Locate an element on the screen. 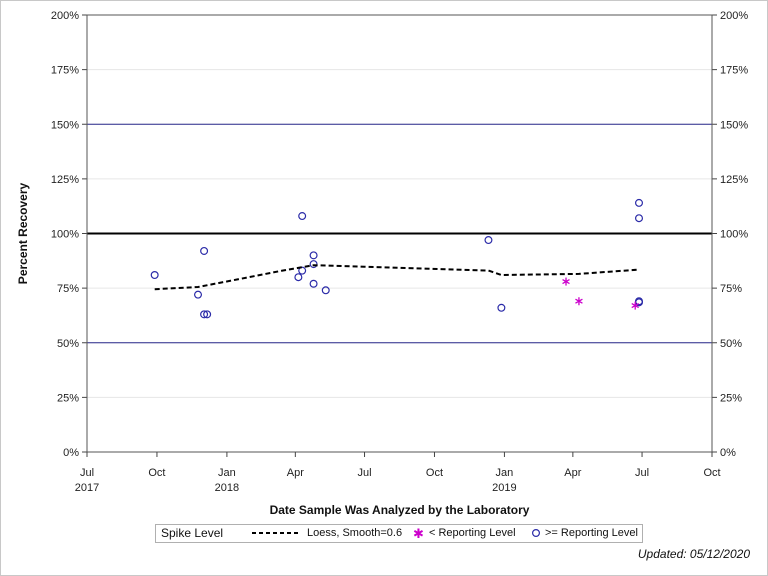  y-tick-label: 0% is located at coordinates (71, 453).